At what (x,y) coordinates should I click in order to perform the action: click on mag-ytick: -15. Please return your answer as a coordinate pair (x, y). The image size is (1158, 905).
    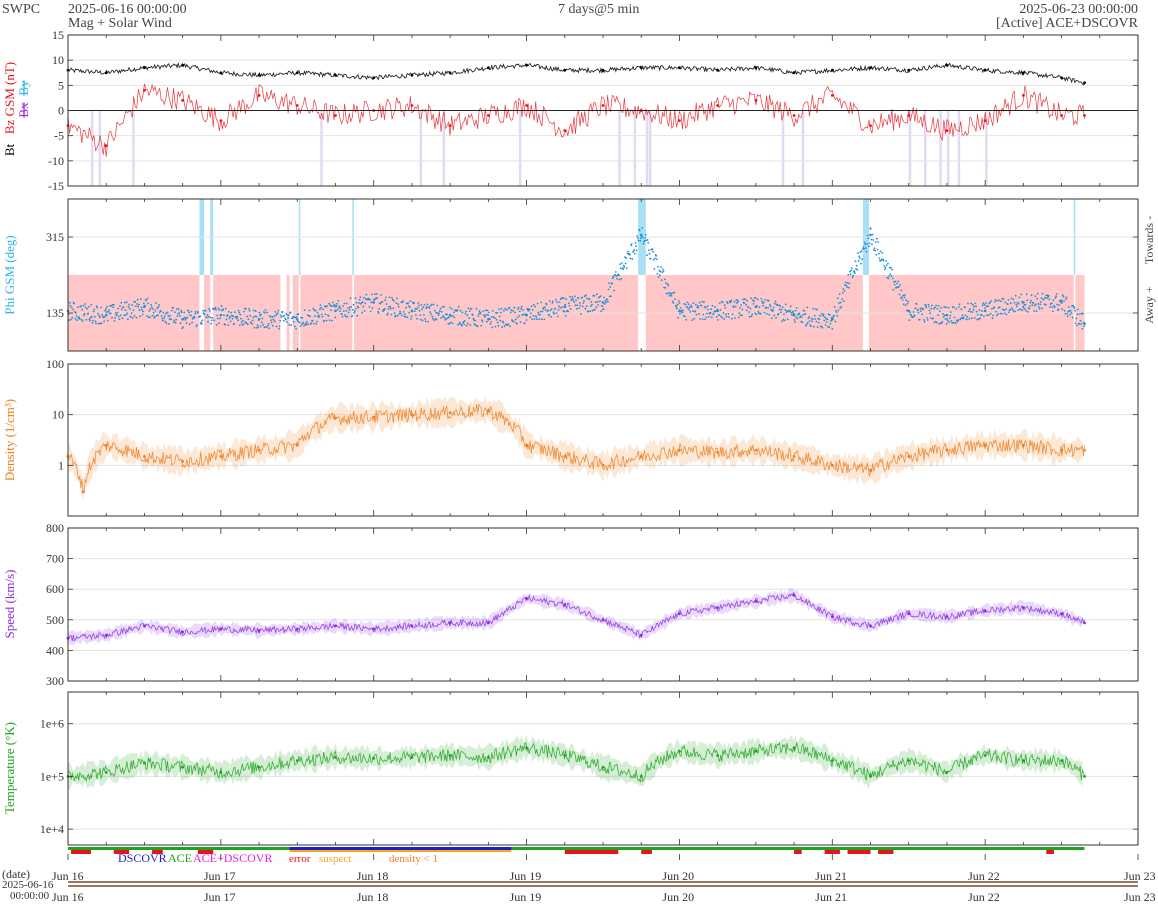
    Looking at the image, I should click on (56, 186).